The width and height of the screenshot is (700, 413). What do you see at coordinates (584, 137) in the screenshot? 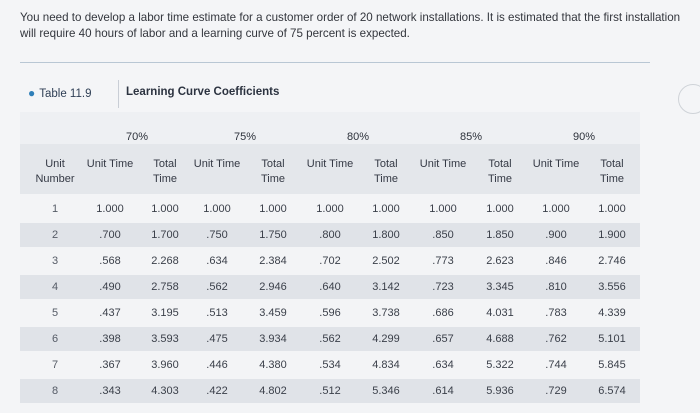
I see `group-header: 90%` at bounding box center [584, 137].